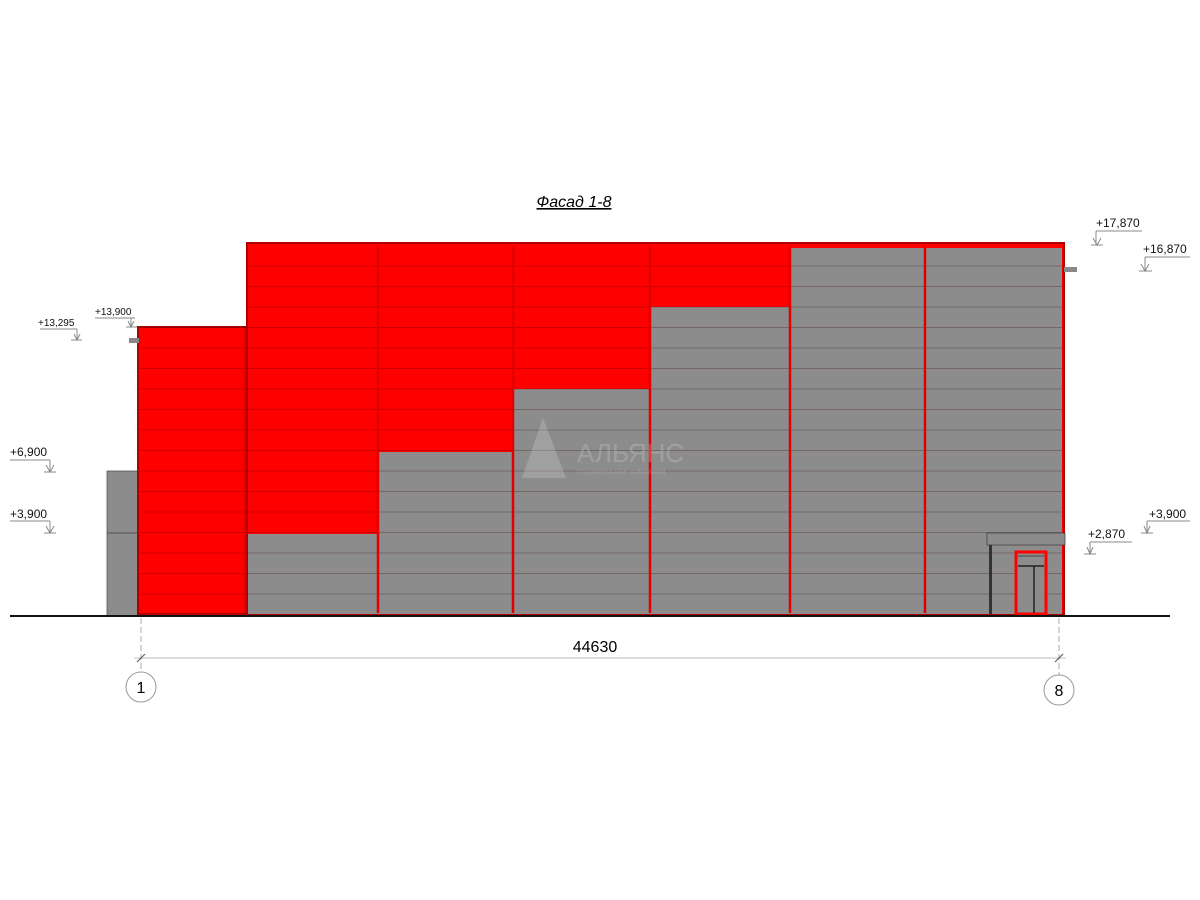  Describe the element at coordinates (1164, 257) in the screenshot. I see `level-mark-16870: +16,870` at that location.